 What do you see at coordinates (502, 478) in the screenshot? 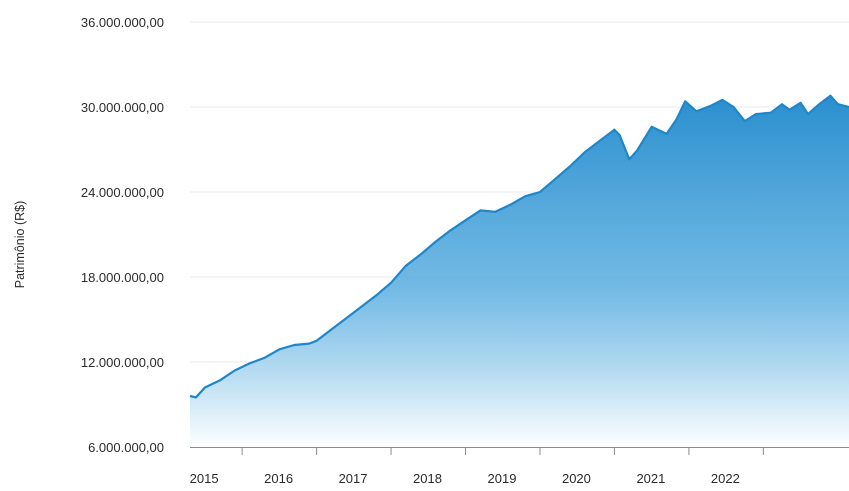
I see `x-tick-label: 2019` at bounding box center [502, 478].